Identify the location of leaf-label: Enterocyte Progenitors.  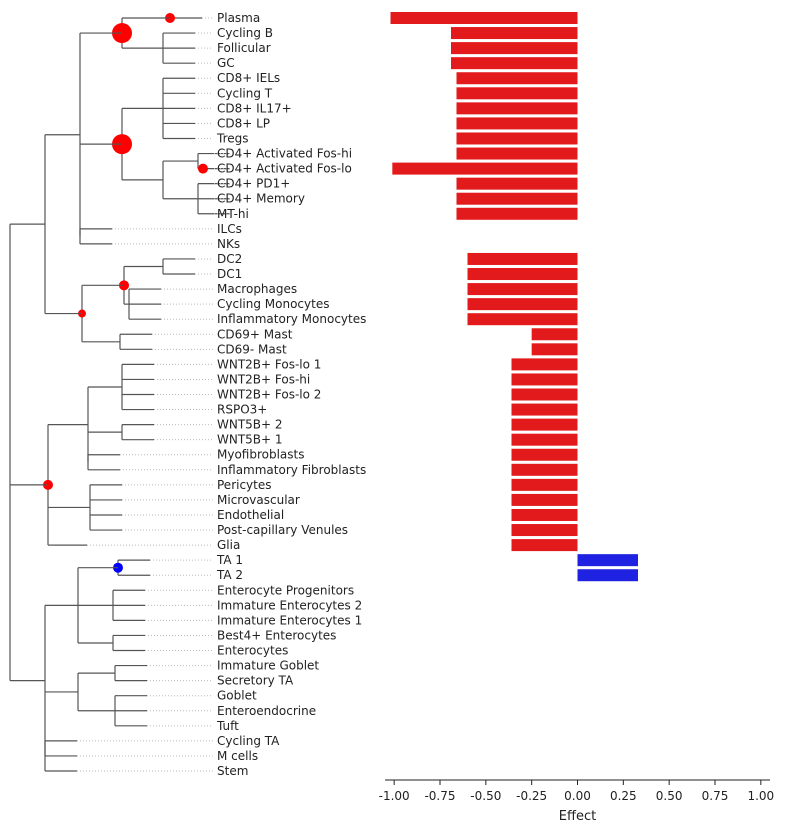
(285, 590).